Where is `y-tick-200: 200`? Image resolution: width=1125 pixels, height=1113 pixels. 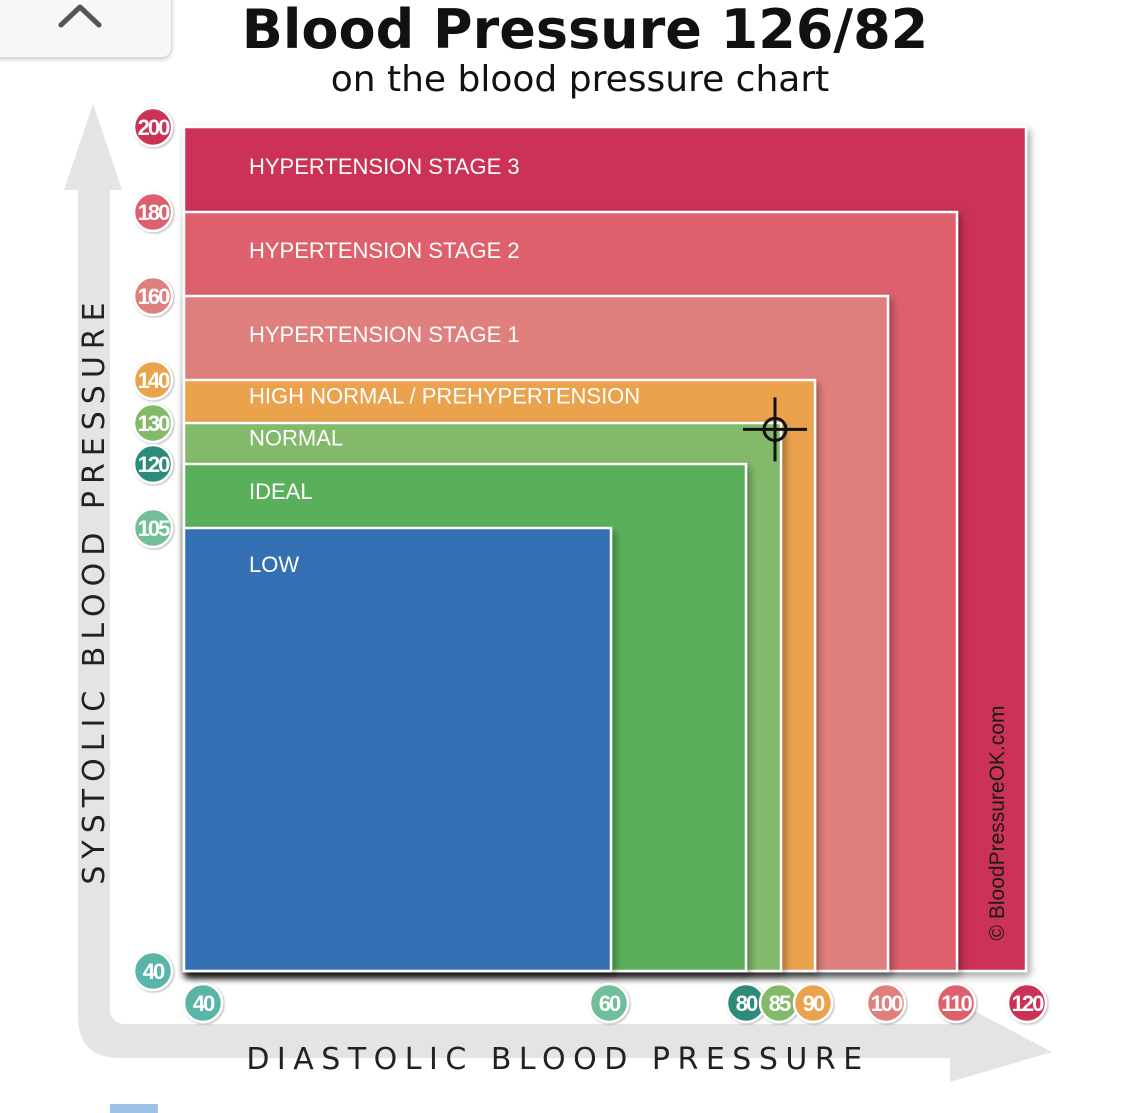
y-tick-200: 200 is located at coordinates (153, 127).